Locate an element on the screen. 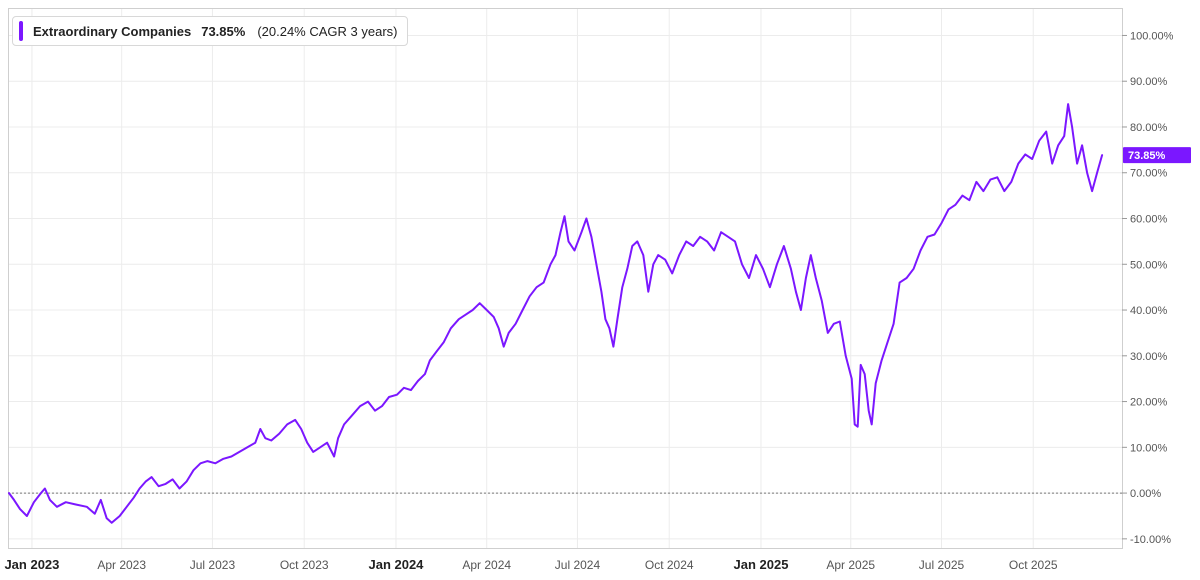  x-tick-label: Jul 2024 is located at coordinates (578, 565).